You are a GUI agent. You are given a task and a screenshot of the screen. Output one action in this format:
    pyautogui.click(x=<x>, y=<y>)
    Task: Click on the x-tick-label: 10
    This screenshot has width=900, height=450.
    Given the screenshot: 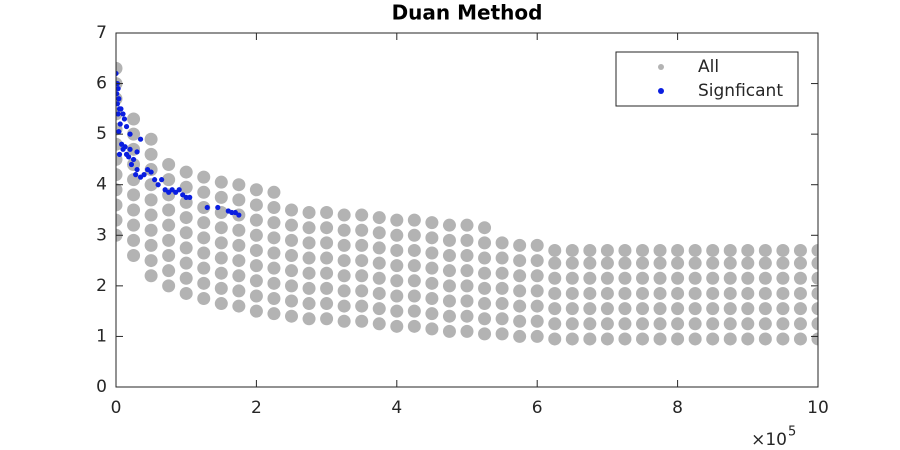 What is the action you would take?
    pyautogui.click(x=818, y=408)
    